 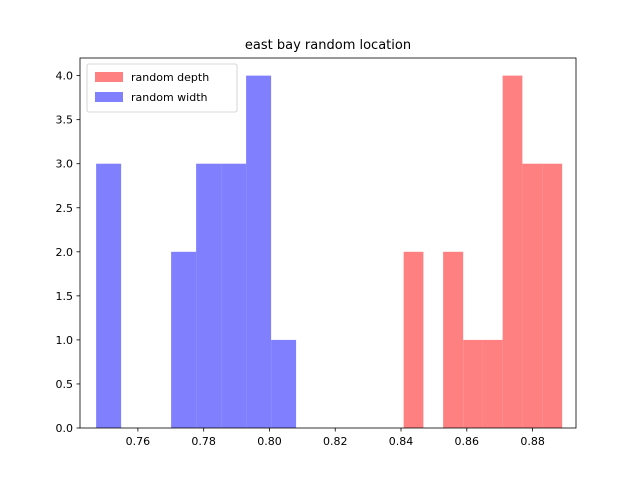 What do you see at coordinates (65, 252) in the screenshot?
I see `y-tick-label: 2.0` at bounding box center [65, 252].